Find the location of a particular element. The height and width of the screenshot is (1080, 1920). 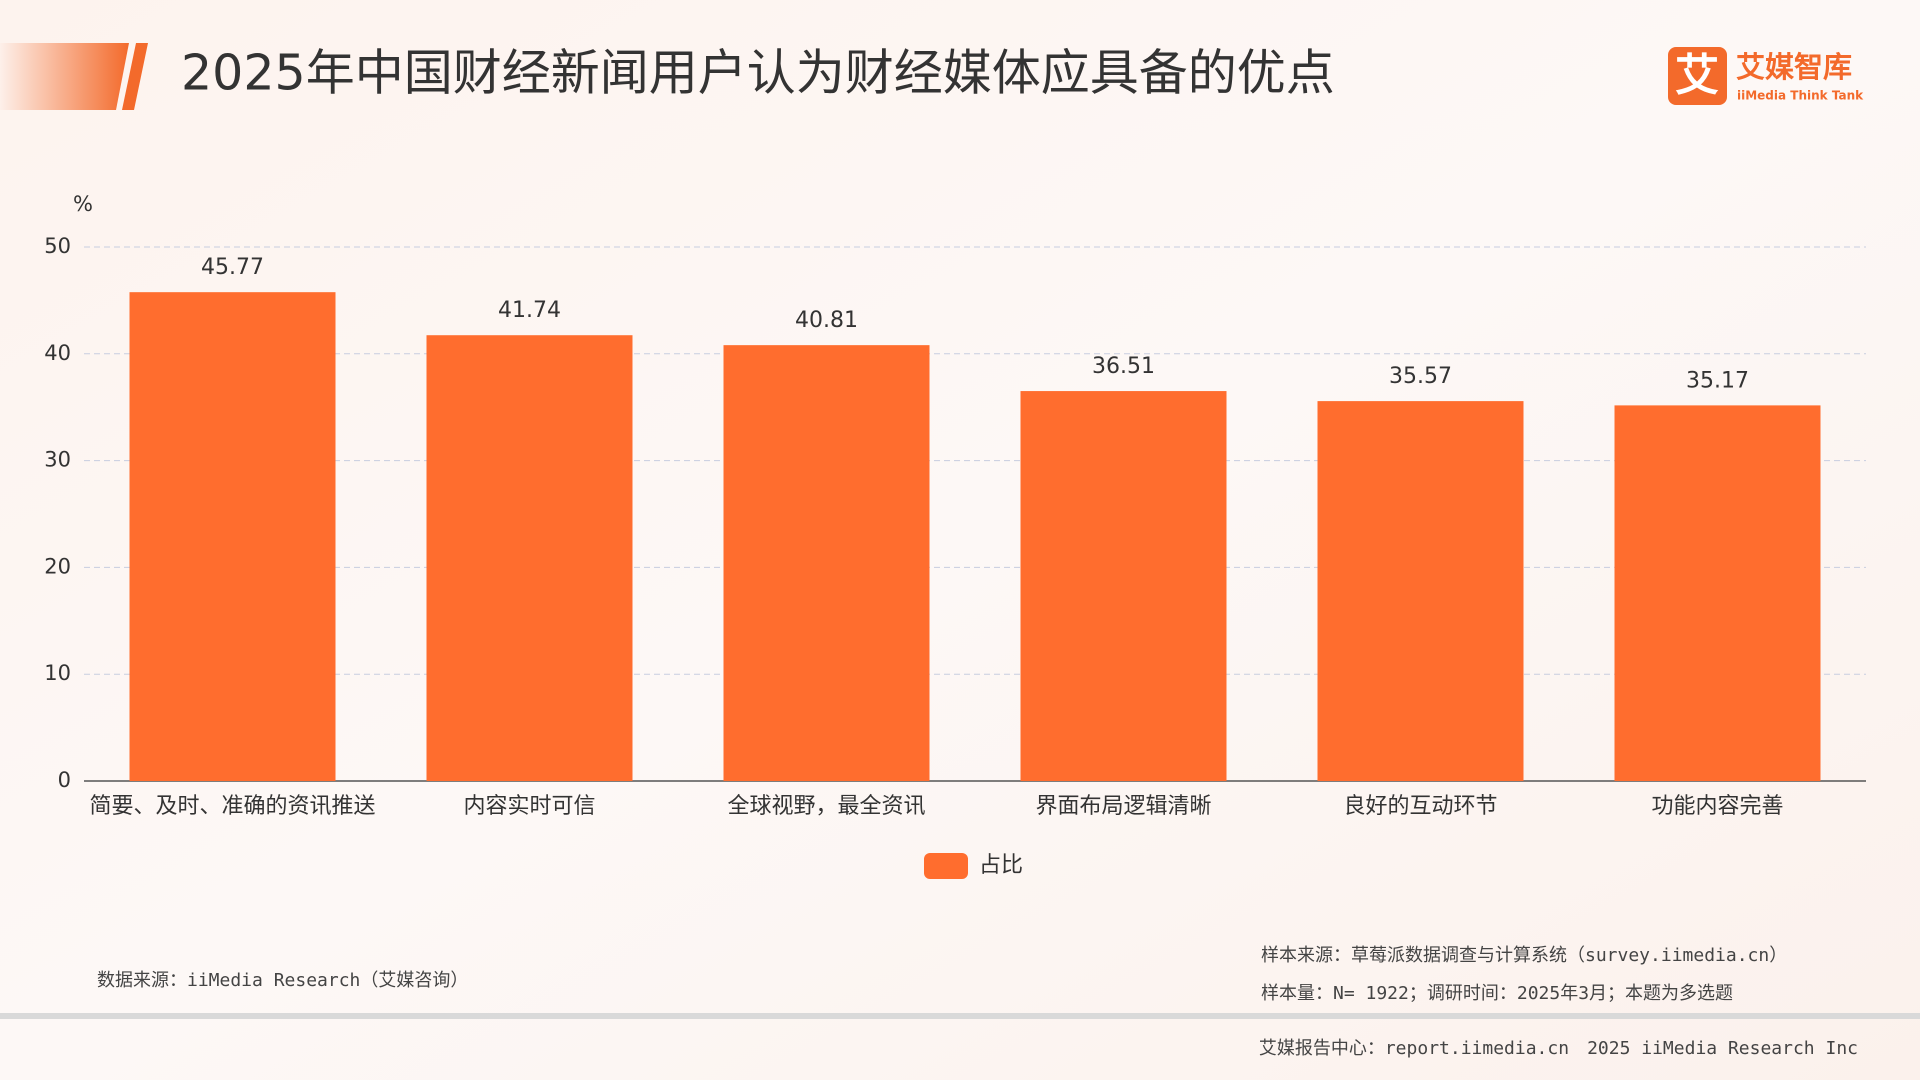

x-tick-label: 良好的互动环节 is located at coordinates (1420, 806).